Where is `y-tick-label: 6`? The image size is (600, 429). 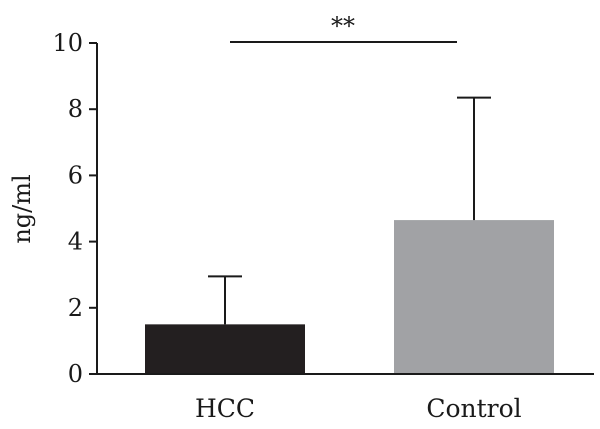
y-tick-label: 6 is located at coordinates (75, 175).